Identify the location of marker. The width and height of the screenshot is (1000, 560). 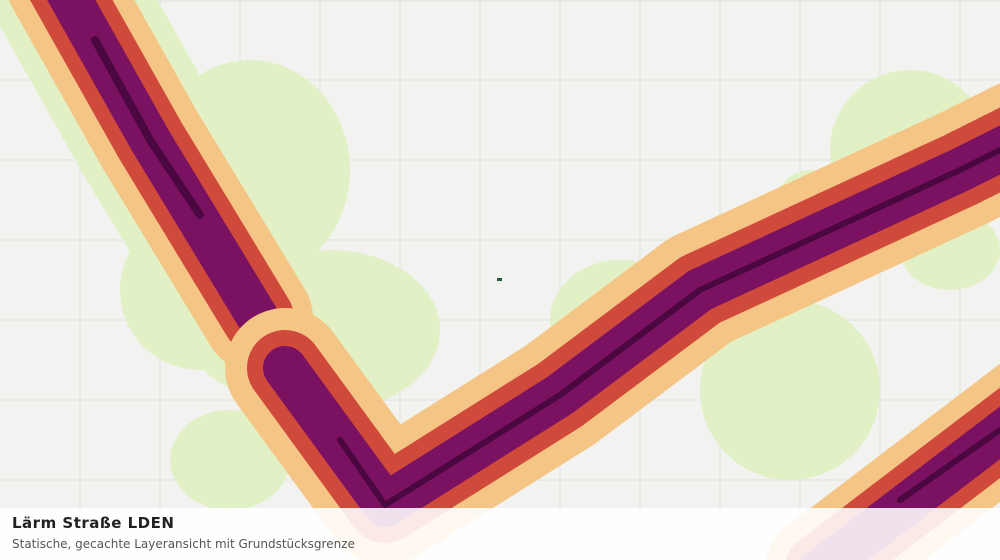
(499, 279).